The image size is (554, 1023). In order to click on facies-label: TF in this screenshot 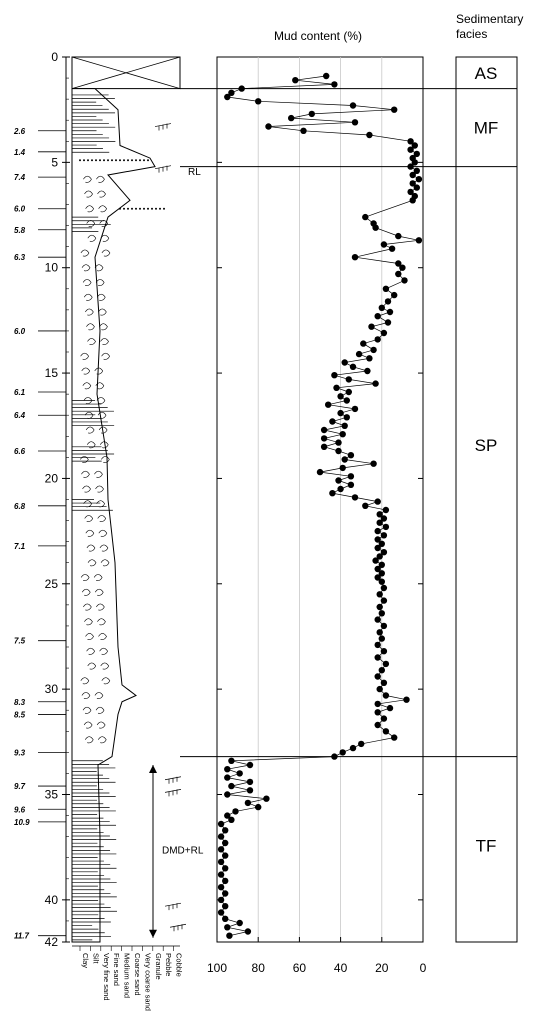, I will do `click(486, 845)`.